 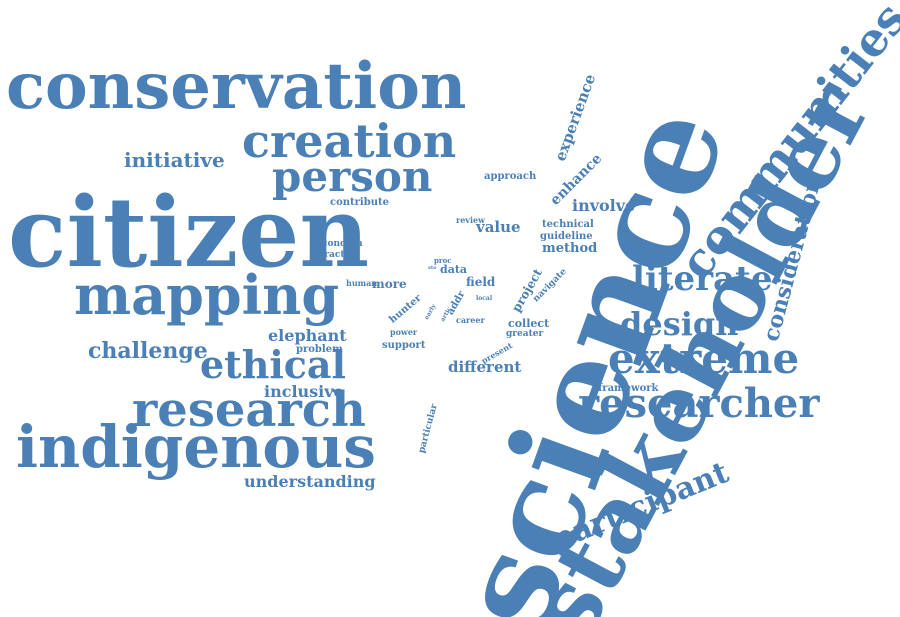 I want to click on word-human: human, so click(x=362, y=283).